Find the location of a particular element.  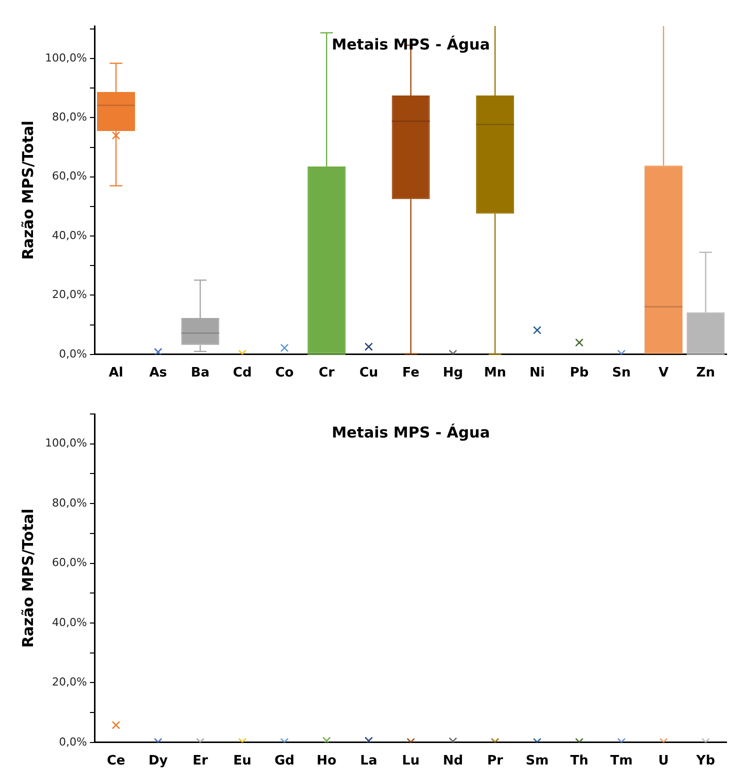

x-tick-label: Sm is located at coordinates (537, 761).